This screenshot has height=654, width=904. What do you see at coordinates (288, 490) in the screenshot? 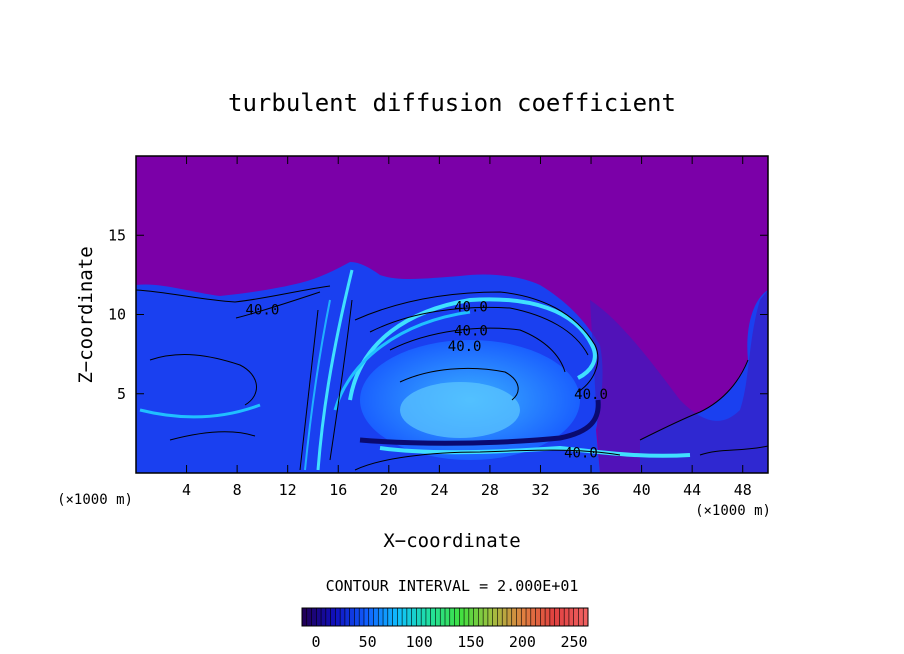
I see `x-tick-label: 12` at bounding box center [288, 490].